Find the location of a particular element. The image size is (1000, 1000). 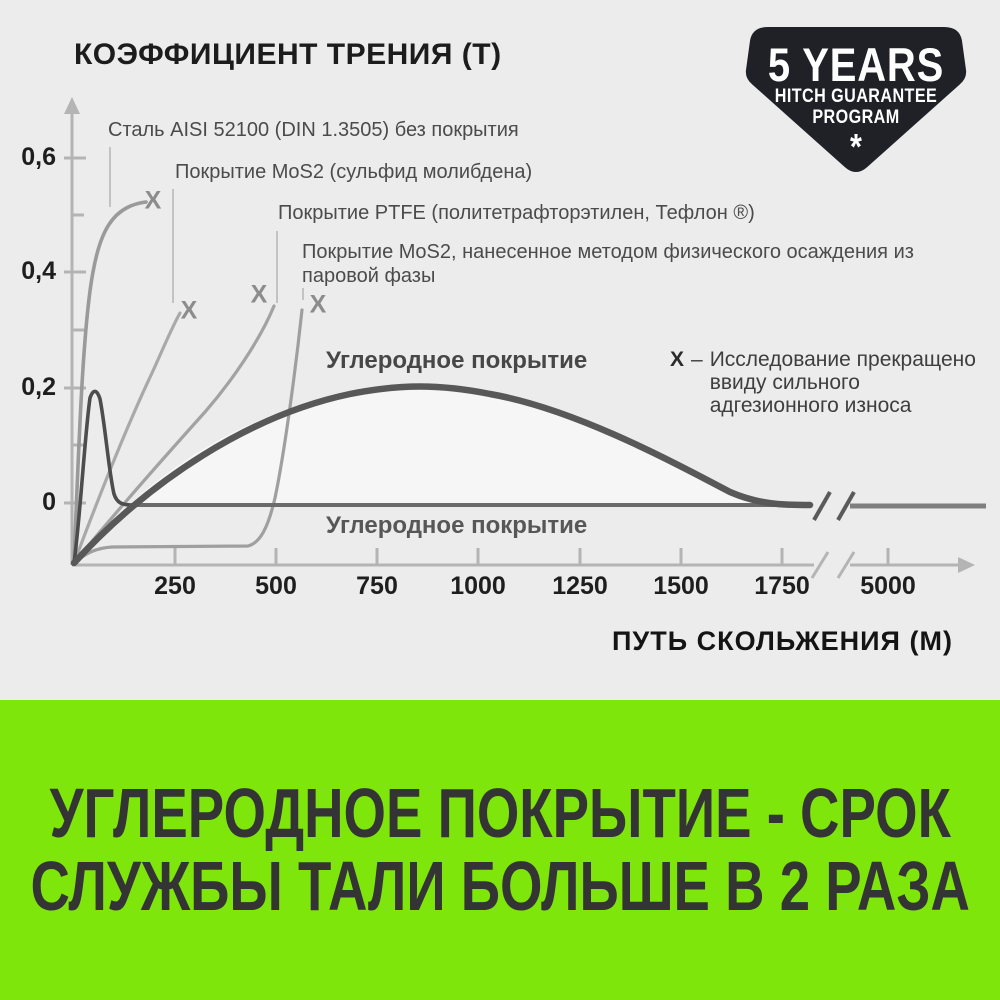

carbon-area-fill is located at coordinates (470, 446).